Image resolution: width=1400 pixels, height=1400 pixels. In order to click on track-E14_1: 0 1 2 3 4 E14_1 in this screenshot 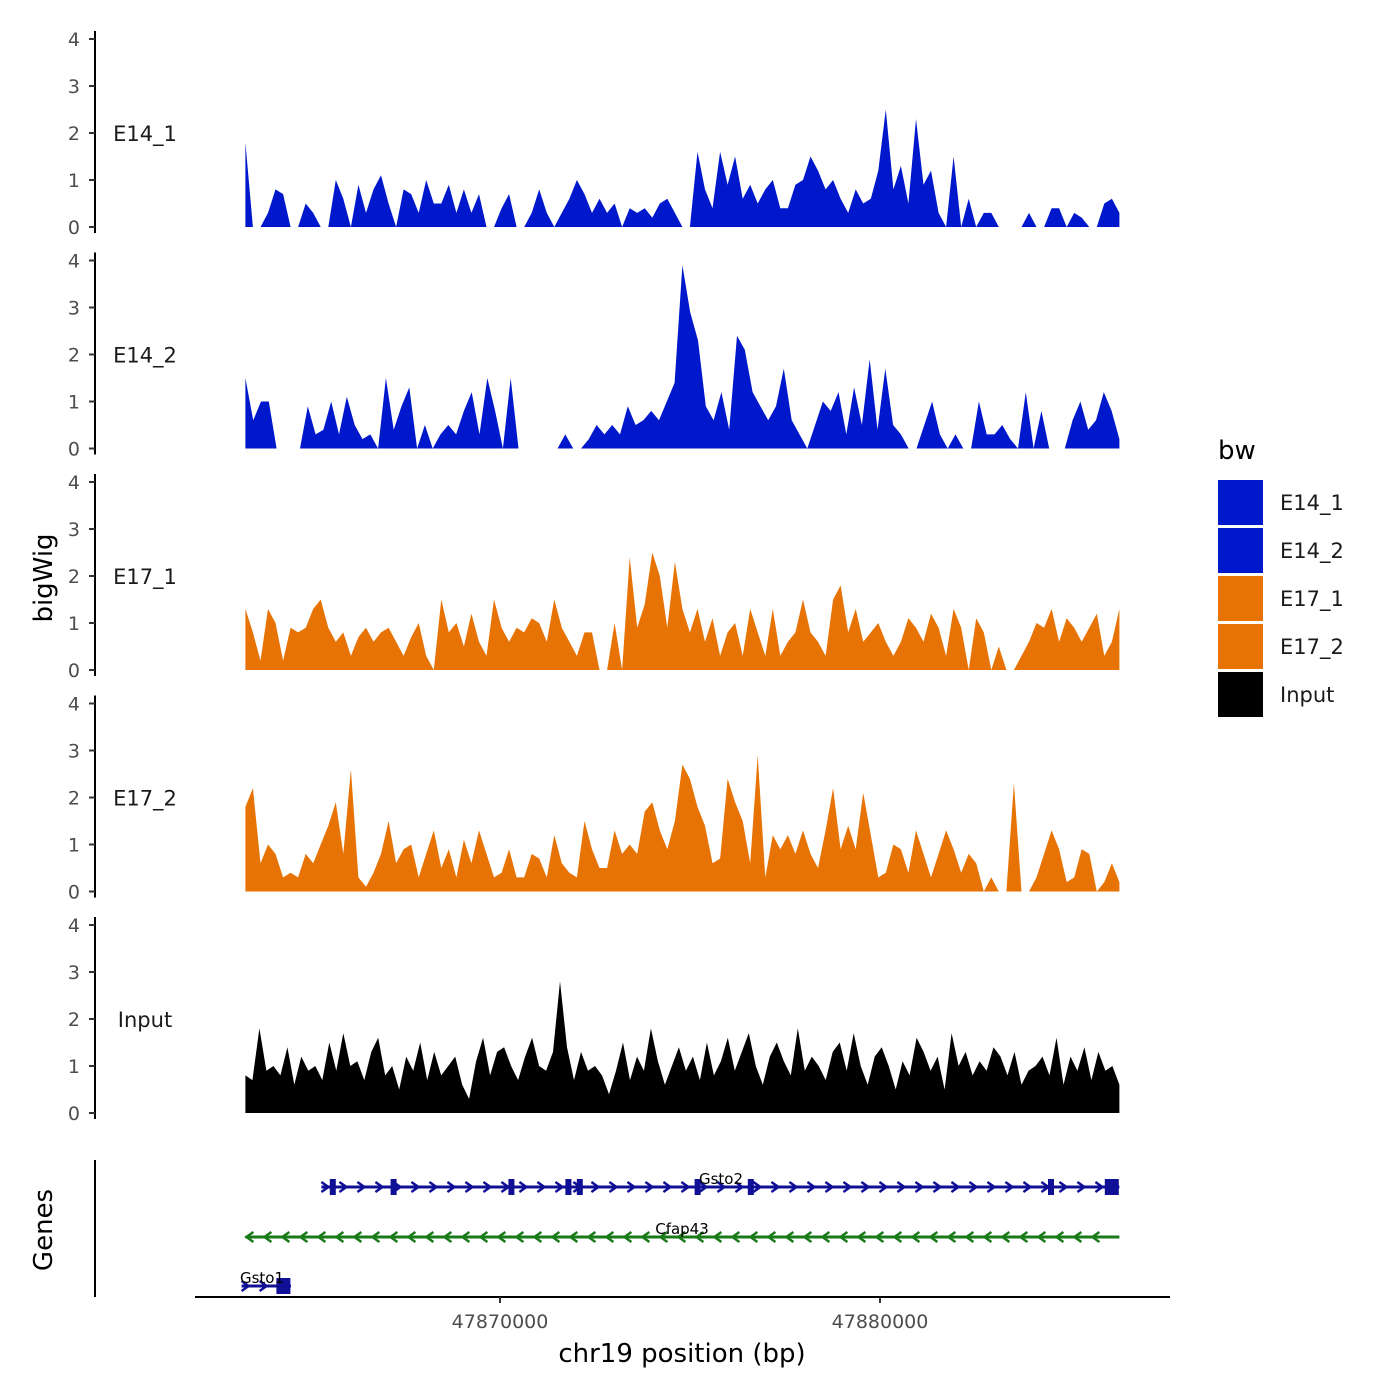, I will do `click(594, 134)`.